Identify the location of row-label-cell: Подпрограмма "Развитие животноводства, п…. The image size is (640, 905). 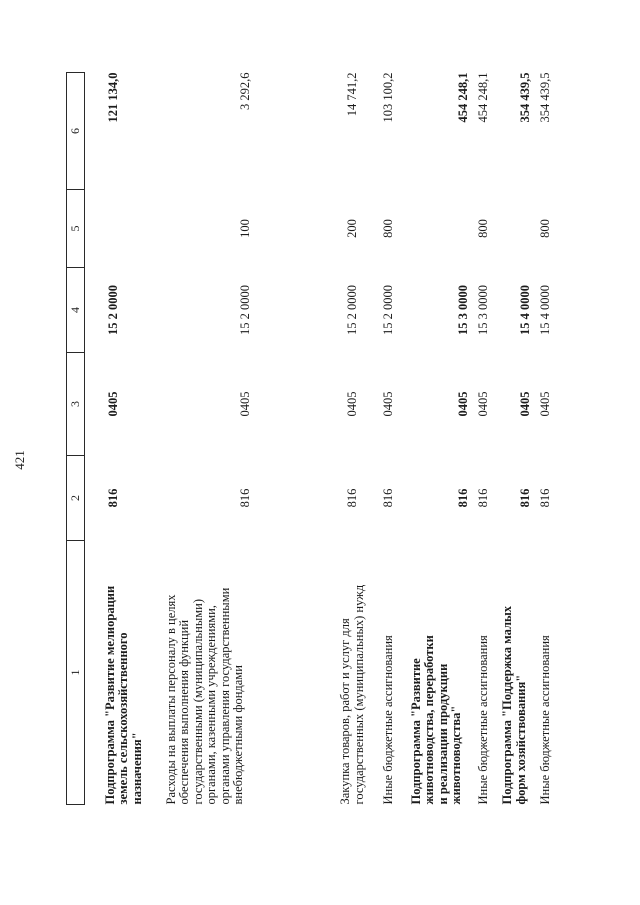
(436, 720).